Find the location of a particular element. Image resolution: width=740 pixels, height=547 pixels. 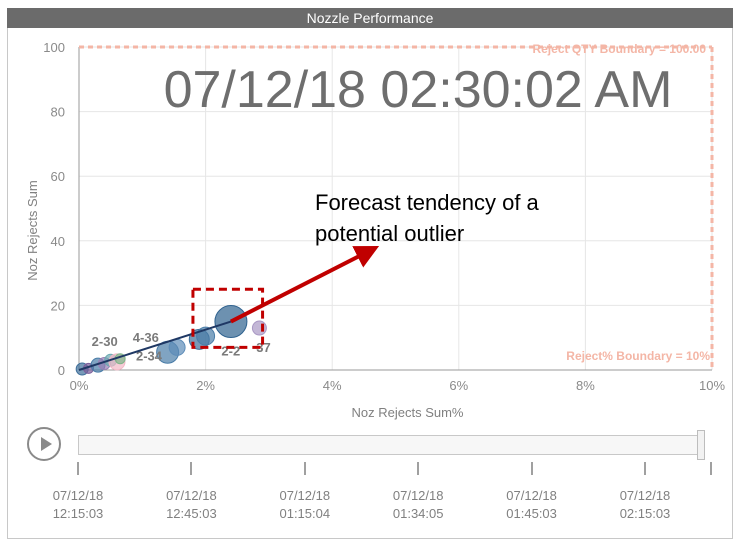

x-tick-label: 6% is located at coordinates (458, 385).